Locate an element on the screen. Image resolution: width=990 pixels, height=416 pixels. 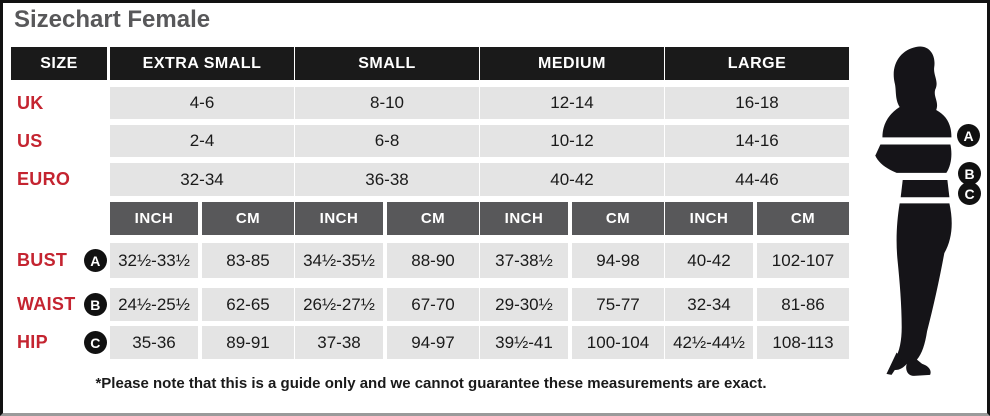
row-label-waist-wrap: WAIST B is located at coordinates (59, 304).